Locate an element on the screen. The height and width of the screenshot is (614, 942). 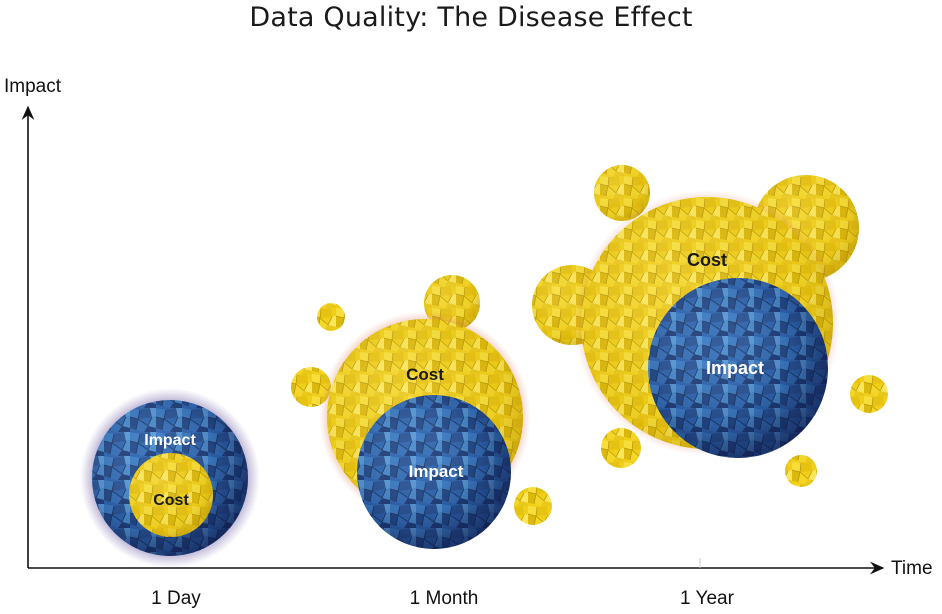
y-axis-label: Impact is located at coordinates (33, 86).